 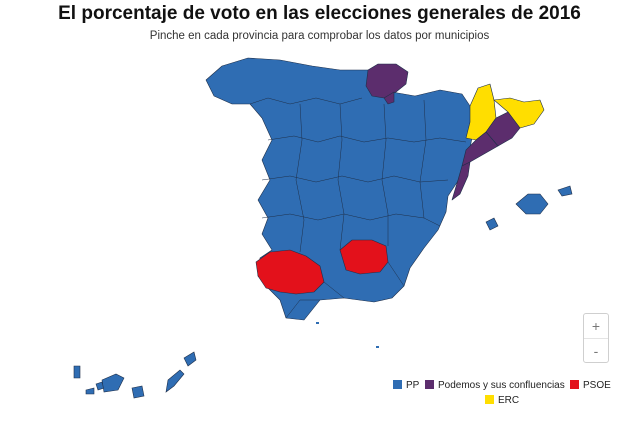 I want to click on zoom-control: + -, so click(x=596, y=338).